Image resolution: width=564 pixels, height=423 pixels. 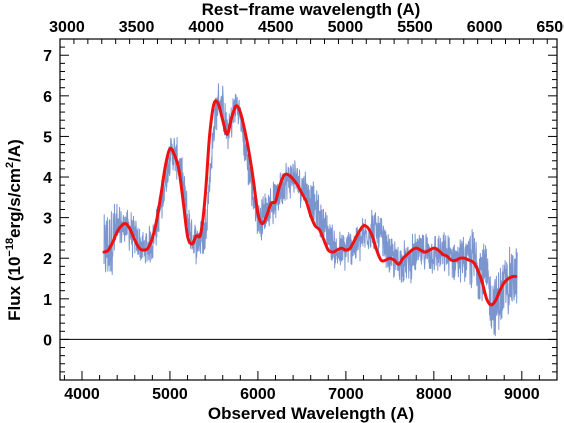 What do you see at coordinates (311, 9) in the screenshot?
I see `top-x-axis-label: Rest−frame wavelength (A)` at bounding box center [311, 9].